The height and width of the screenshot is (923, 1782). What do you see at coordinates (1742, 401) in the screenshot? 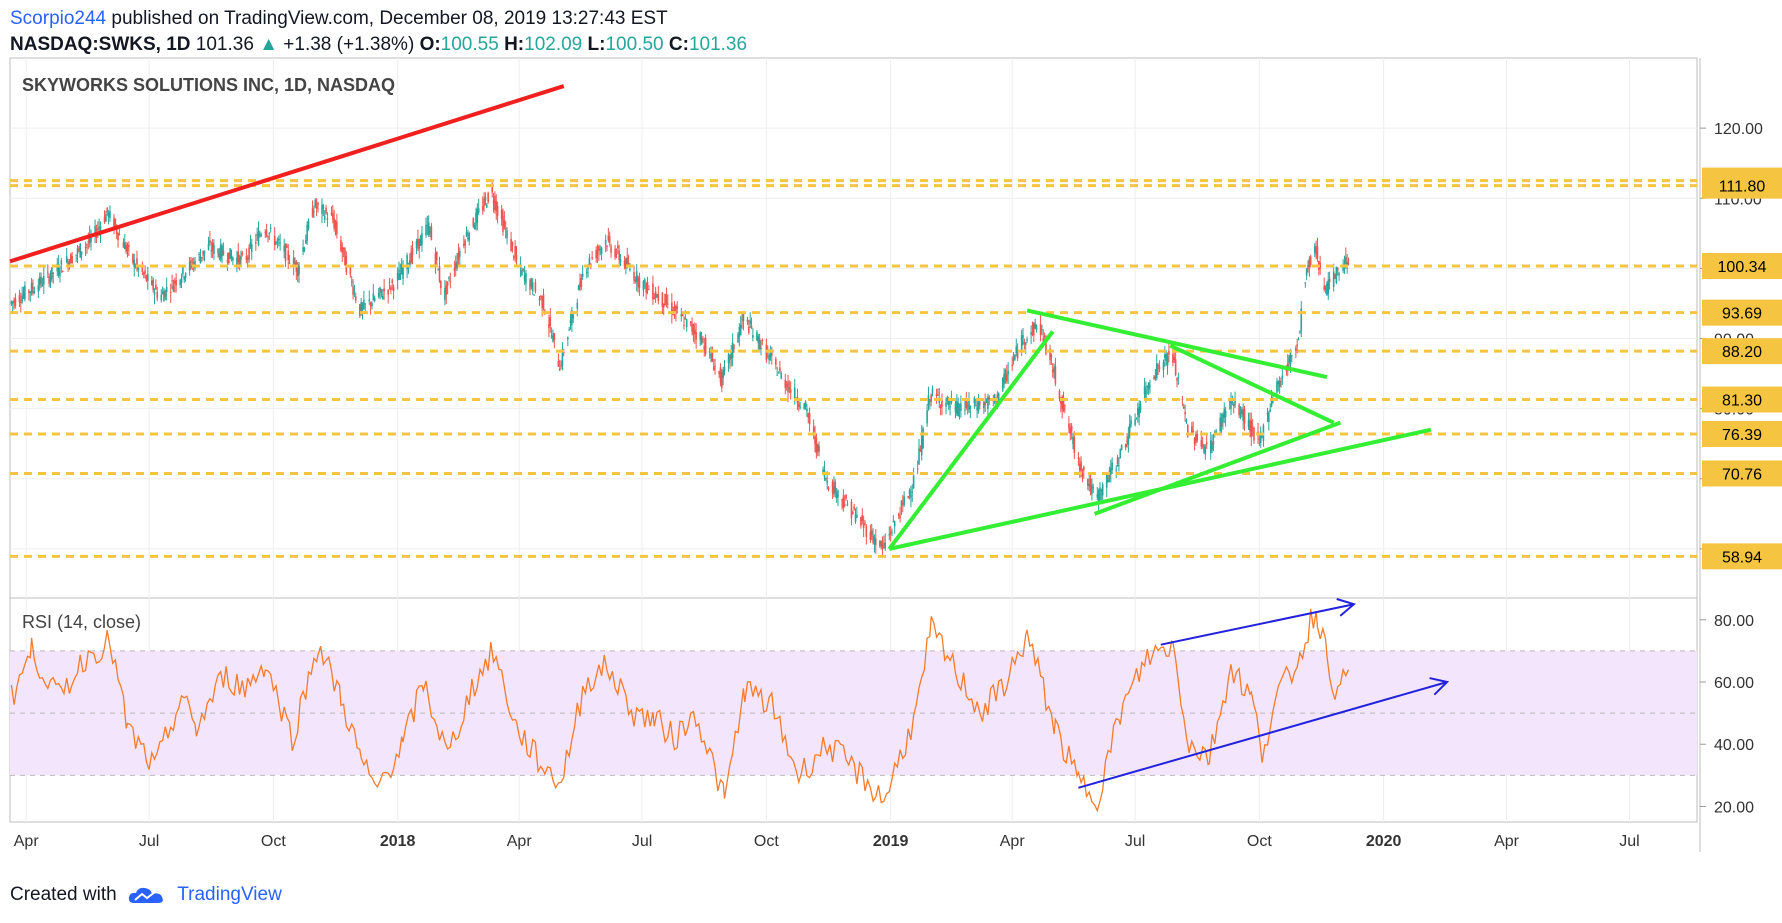
I see `level-label: 81.30` at bounding box center [1742, 401].